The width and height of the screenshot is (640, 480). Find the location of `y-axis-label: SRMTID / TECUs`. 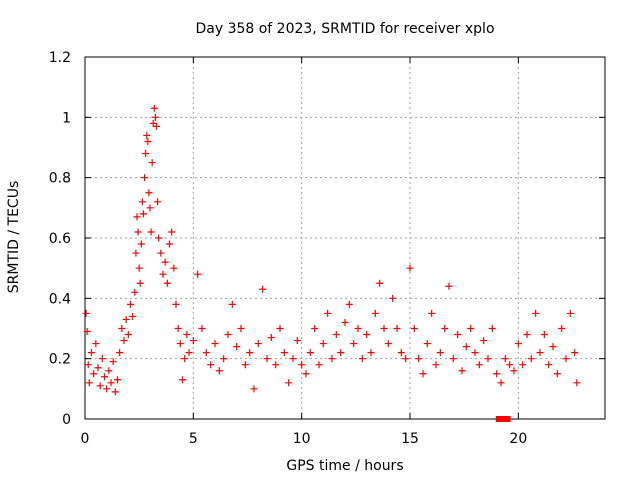

y-axis-label: SRMTID / TECUs is located at coordinates (14, 237).